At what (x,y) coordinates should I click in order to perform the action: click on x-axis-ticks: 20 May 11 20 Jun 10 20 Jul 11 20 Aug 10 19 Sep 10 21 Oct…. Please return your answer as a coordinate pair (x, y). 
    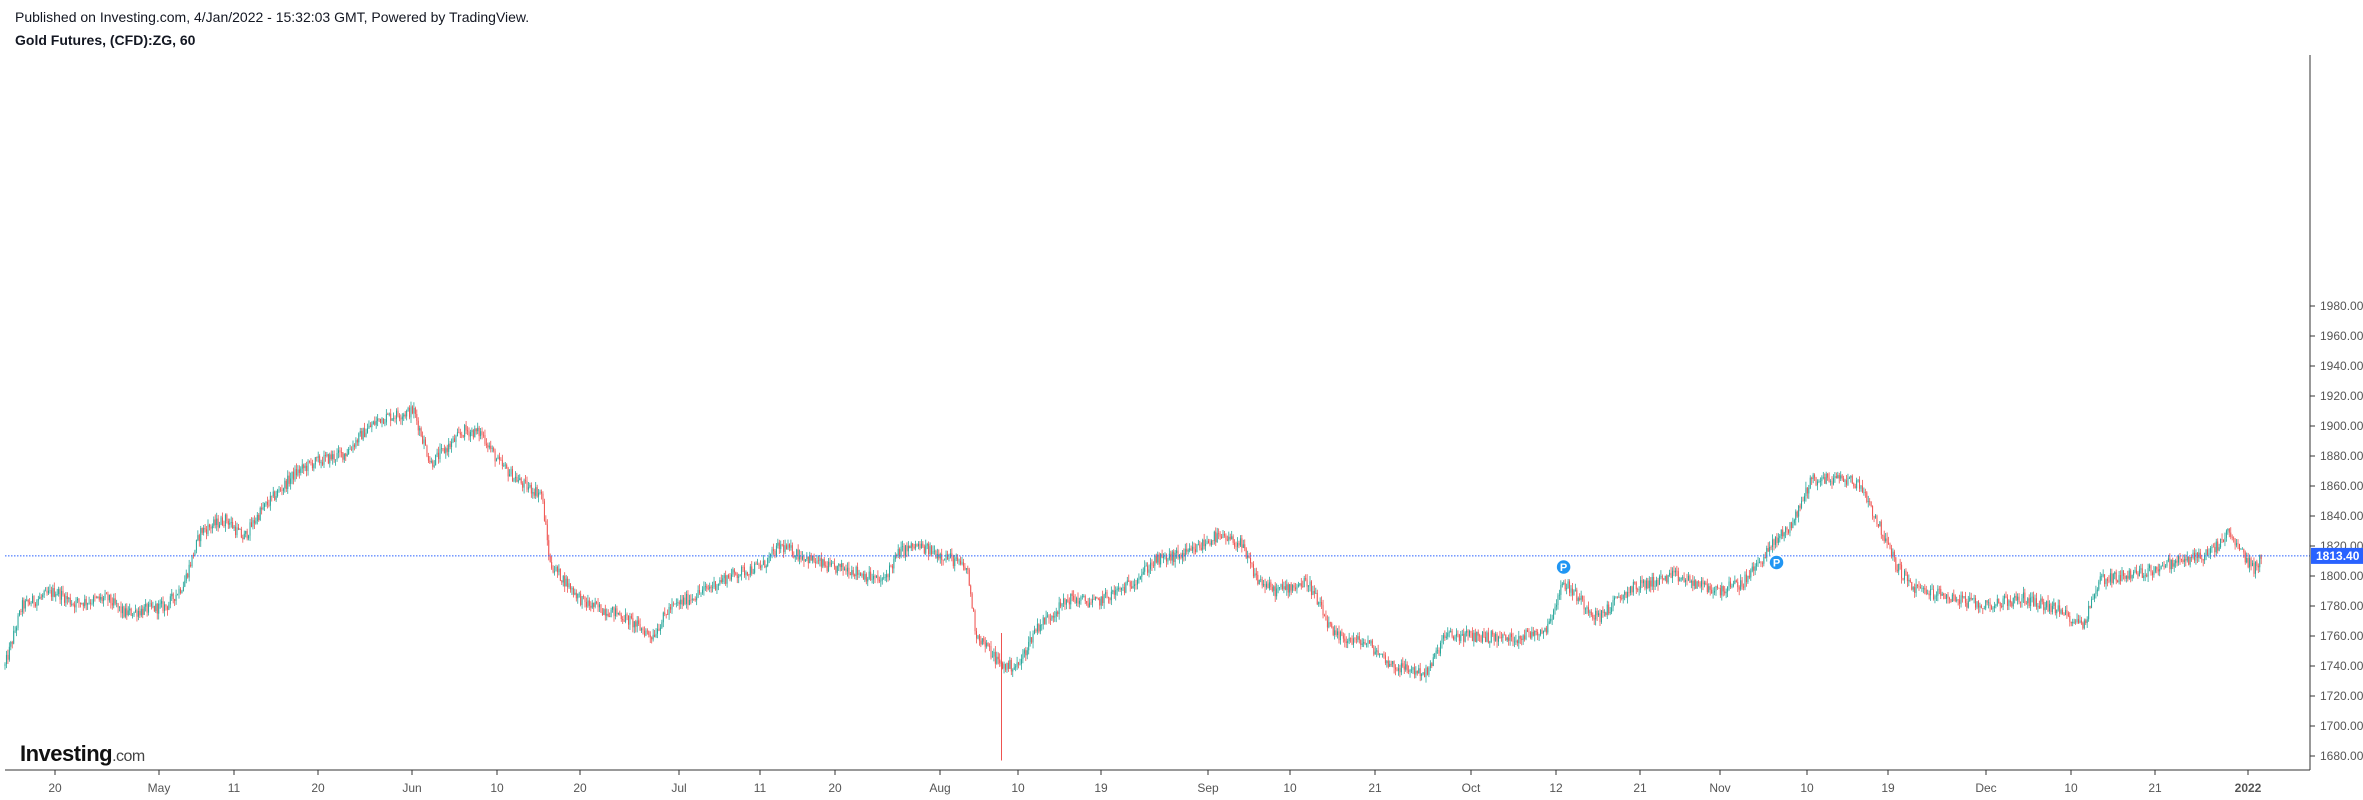
    Looking at the image, I should click on (1155, 782).